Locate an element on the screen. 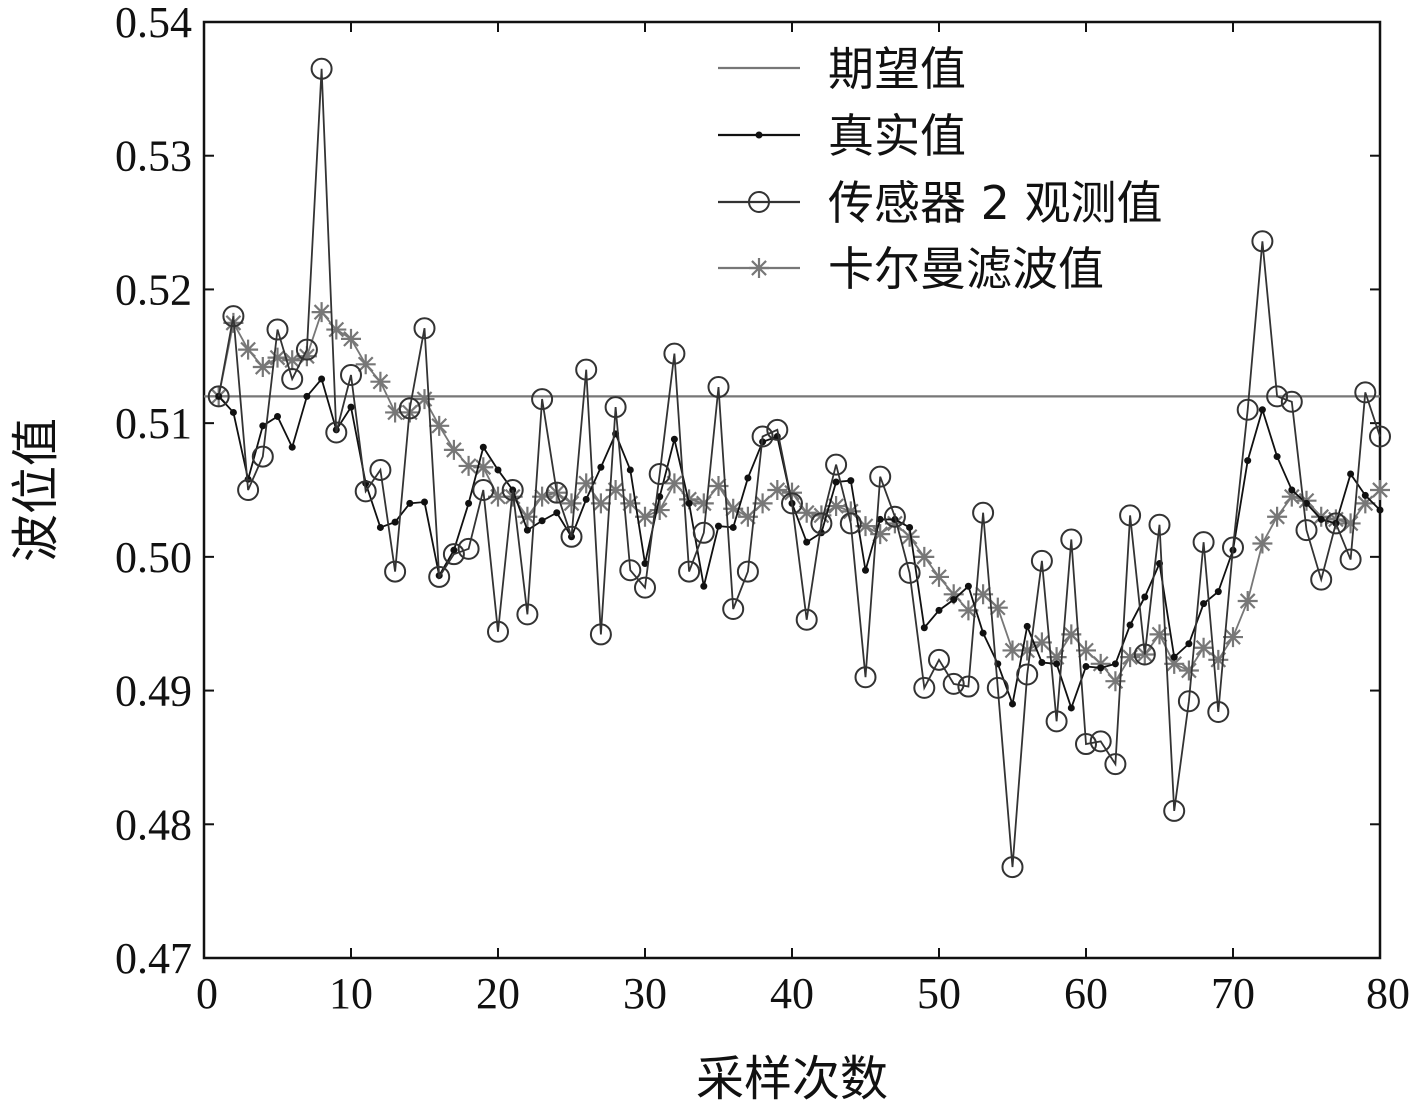 This screenshot has width=1417, height=1108. y-tick-label: 0.47 is located at coordinates (153, 958).